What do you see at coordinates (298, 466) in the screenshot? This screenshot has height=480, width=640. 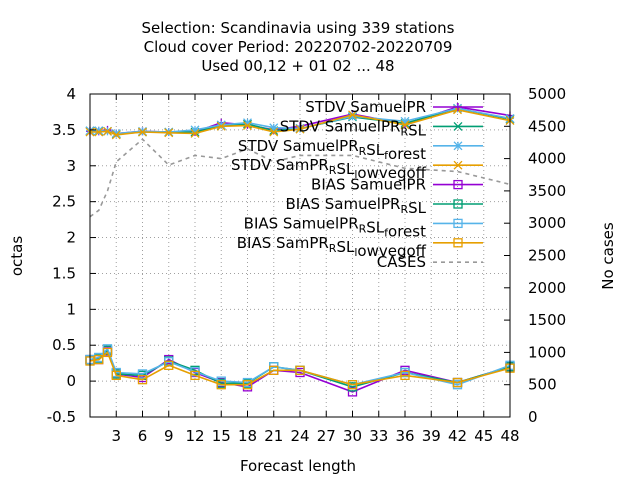 I see `x-axis-label: Forecast length` at bounding box center [298, 466].